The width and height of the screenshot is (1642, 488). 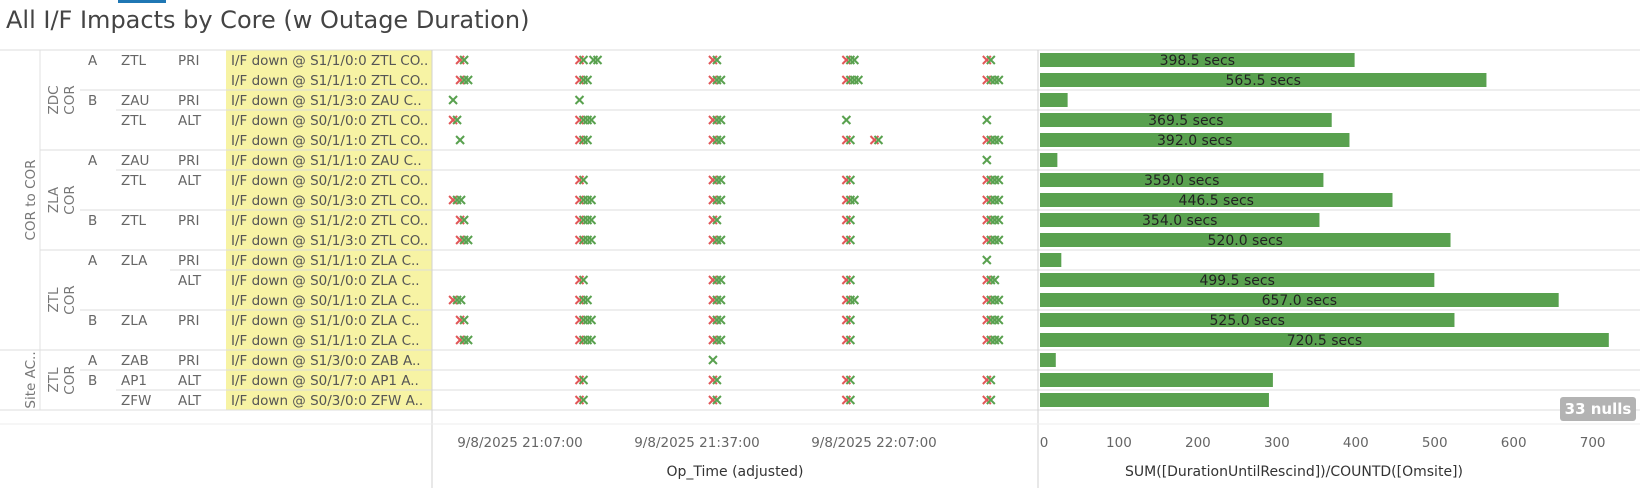 I want to click on site-label: ZTL, so click(x=133, y=221).